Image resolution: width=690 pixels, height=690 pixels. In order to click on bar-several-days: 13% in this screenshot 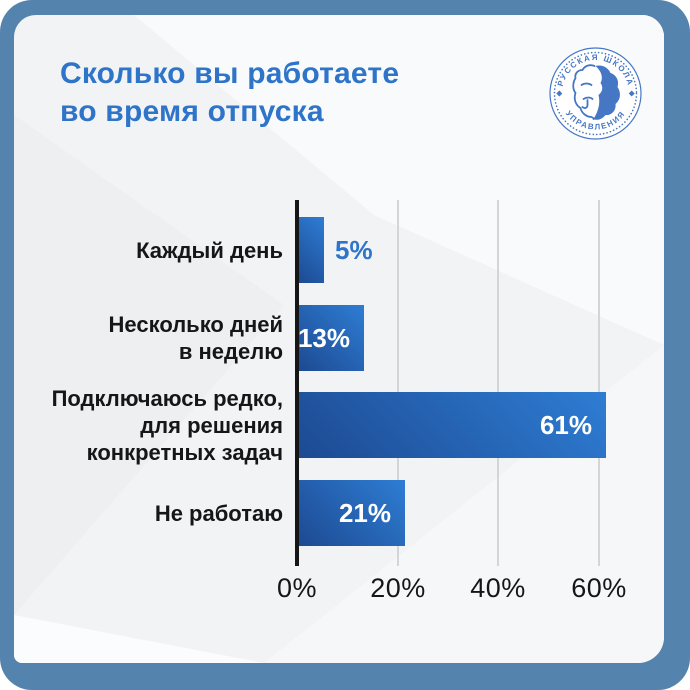, I will do `click(330, 338)`.